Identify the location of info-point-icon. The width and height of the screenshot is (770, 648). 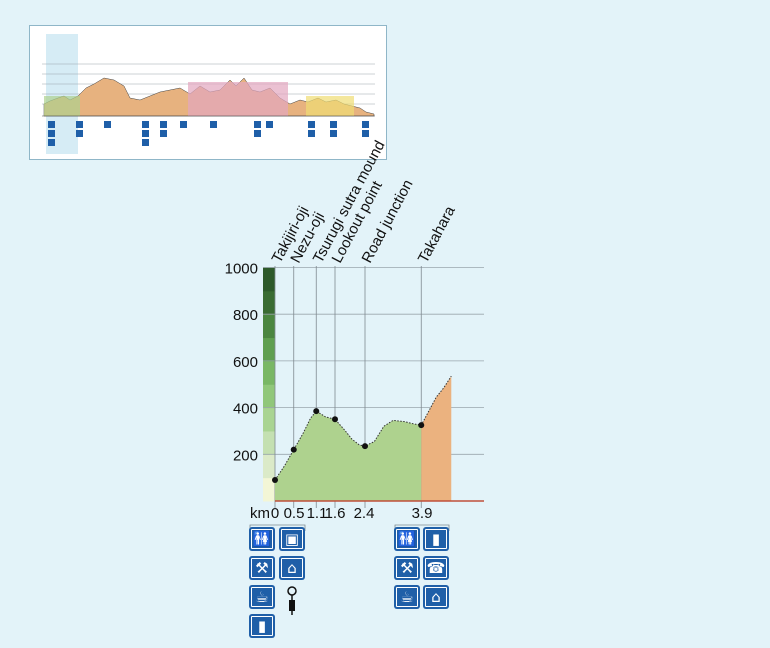
(292, 600).